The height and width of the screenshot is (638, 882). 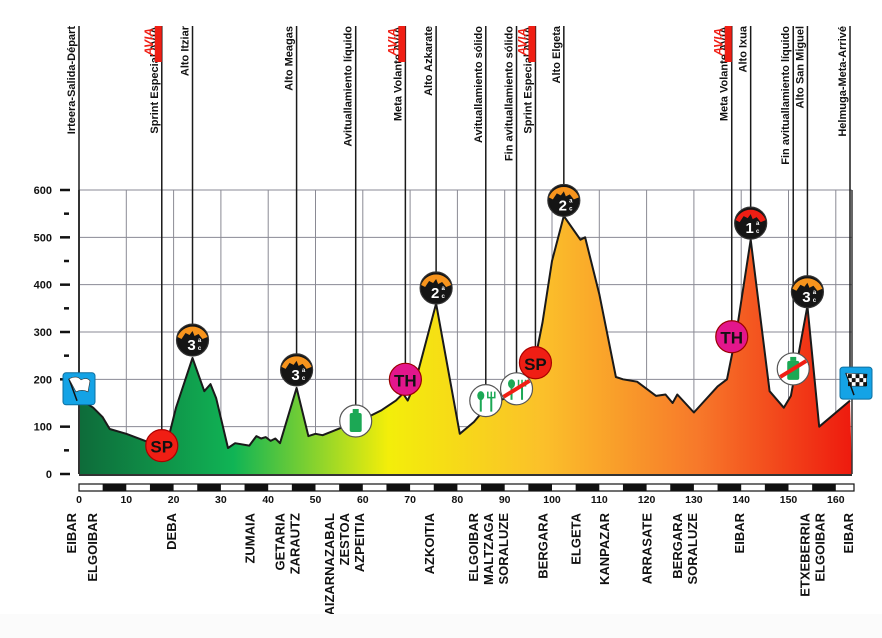 I want to click on x-tick-label: 40, so click(x=268, y=500).